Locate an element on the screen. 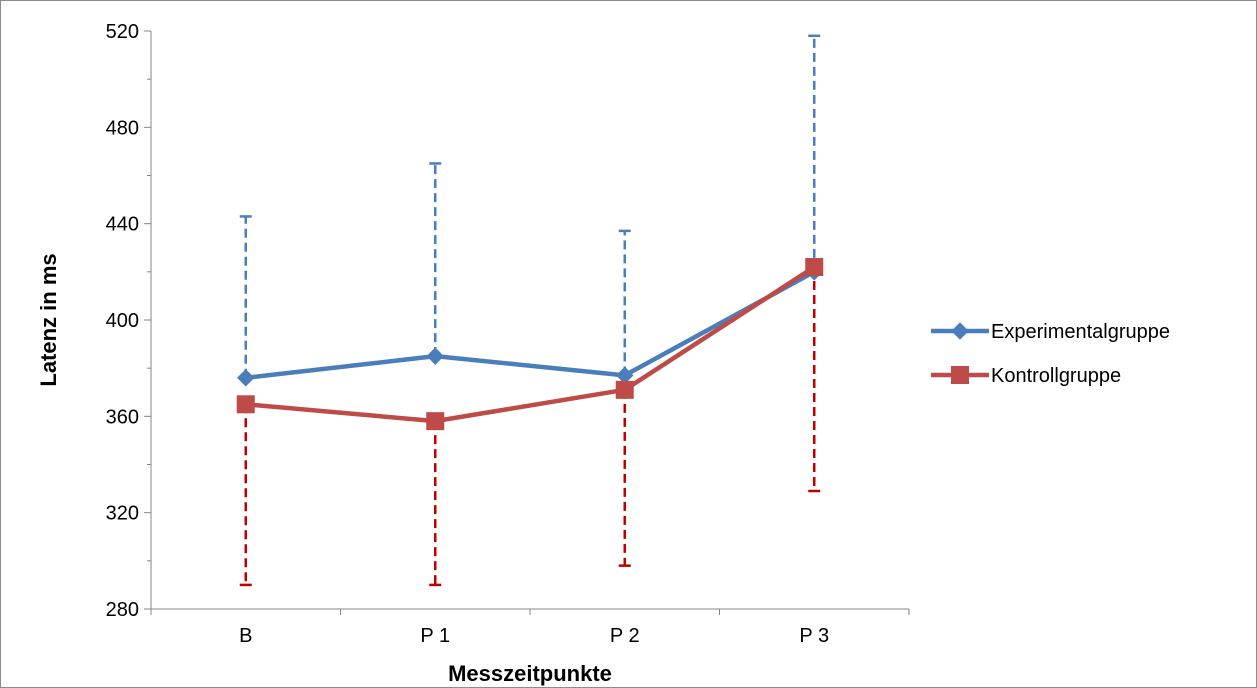 Image resolution: width=1257 pixels, height=688 pixels. series-markers is located at coordinates (530, 344).